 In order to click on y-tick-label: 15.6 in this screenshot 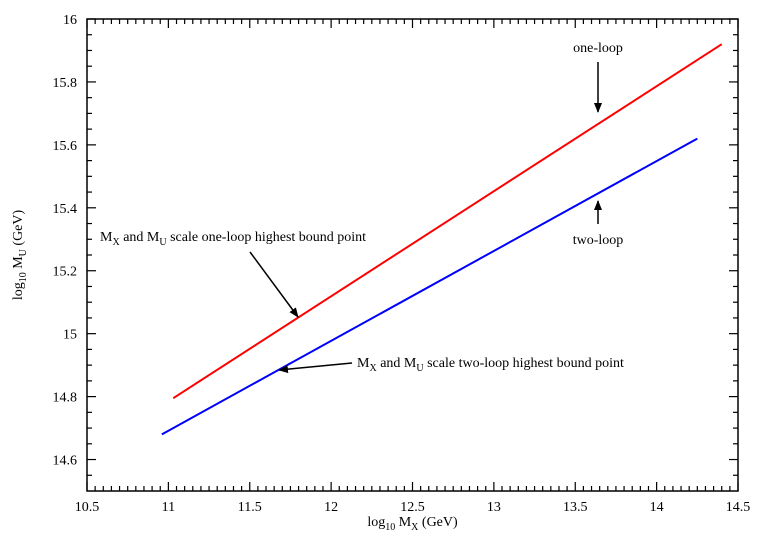, I will do `click(65, 146)`.